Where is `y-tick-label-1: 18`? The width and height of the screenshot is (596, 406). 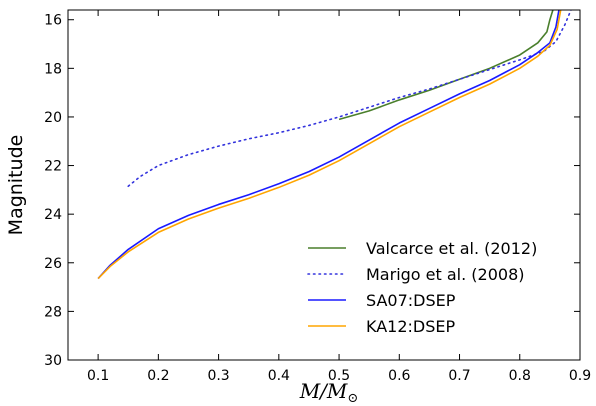
y-tick-label-1: 18 is located at coordinates (53, 69).